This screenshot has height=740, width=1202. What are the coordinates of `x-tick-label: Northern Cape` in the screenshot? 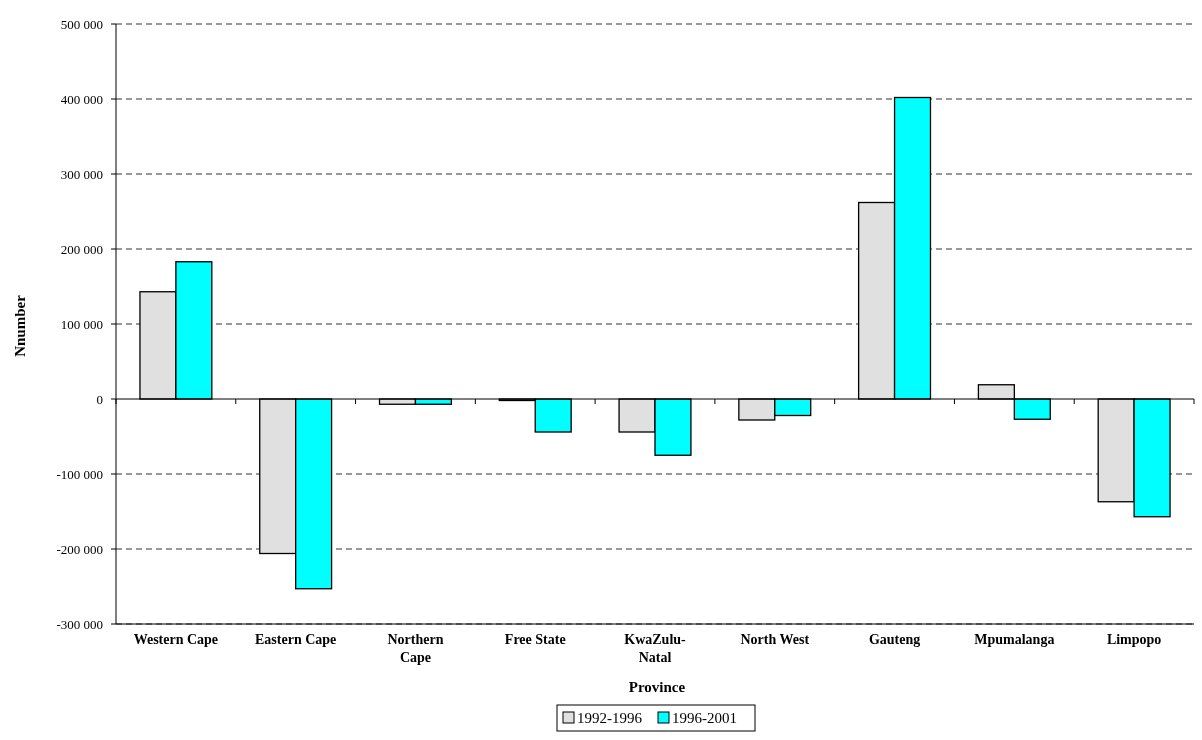 It's located at (415, 648).